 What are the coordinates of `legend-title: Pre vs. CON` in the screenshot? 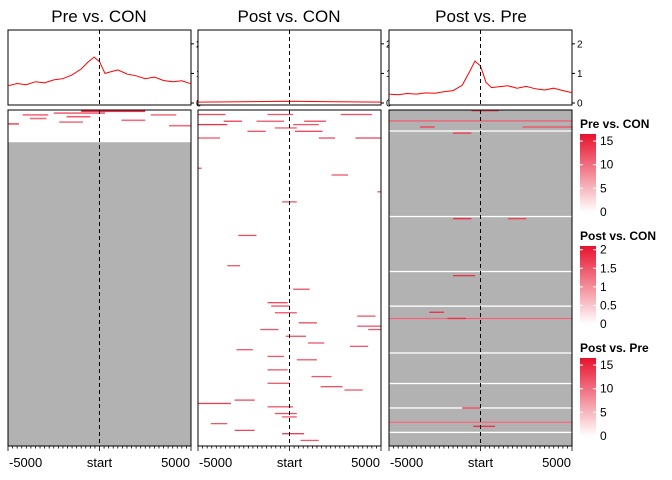 It's located at (614, 124).